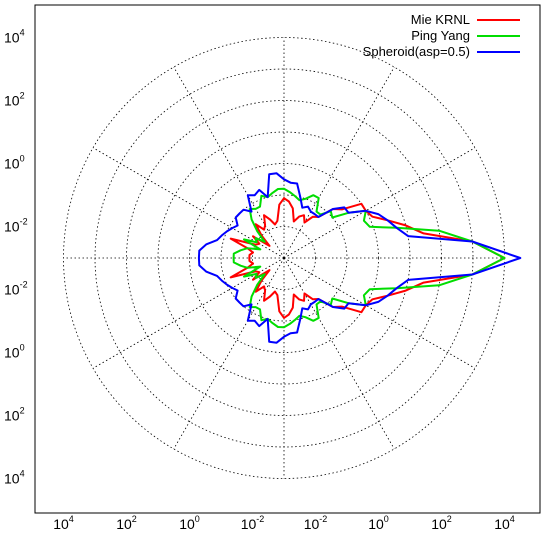 Image resolution: width=544 pixels, height=537 pixels. I want to click on x-tick-label-7: 10⁴, so click(504, 523).